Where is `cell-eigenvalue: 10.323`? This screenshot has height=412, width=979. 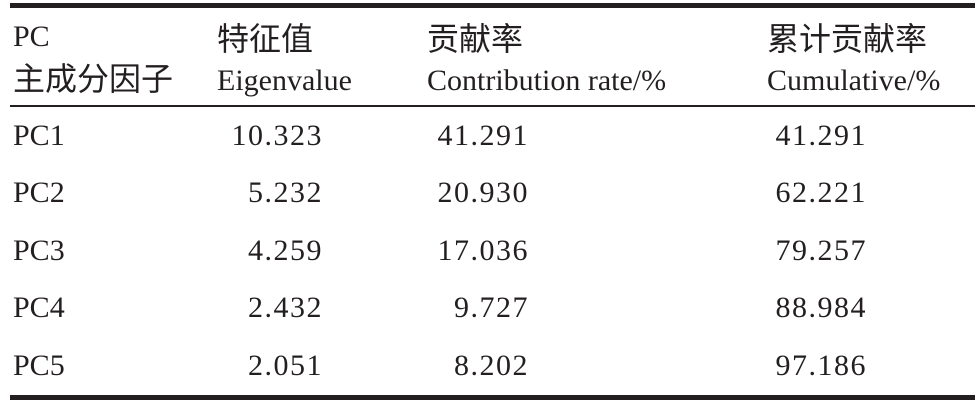 cell-eigenvalue: 10.323 is located at coordinates (322, 135).